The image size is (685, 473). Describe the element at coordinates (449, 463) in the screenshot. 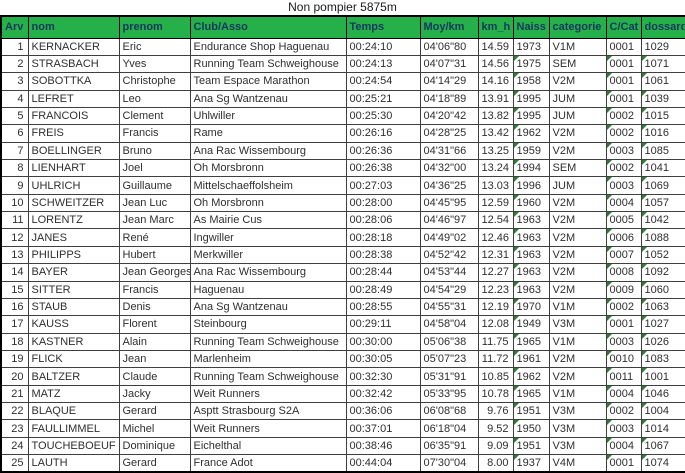

I see `cell-moy_km: 07'30"04` at that location.